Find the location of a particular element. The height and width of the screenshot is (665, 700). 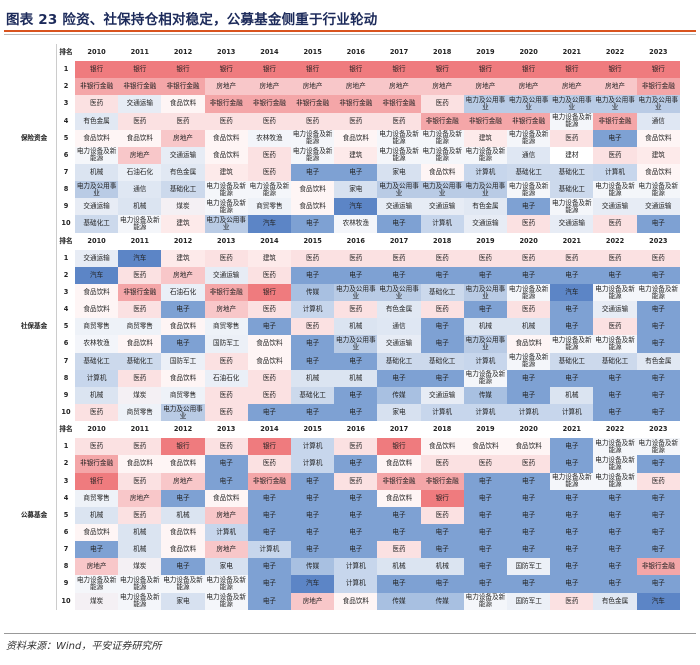

industry-cell: 家电 is located at coordinates (226, 567).